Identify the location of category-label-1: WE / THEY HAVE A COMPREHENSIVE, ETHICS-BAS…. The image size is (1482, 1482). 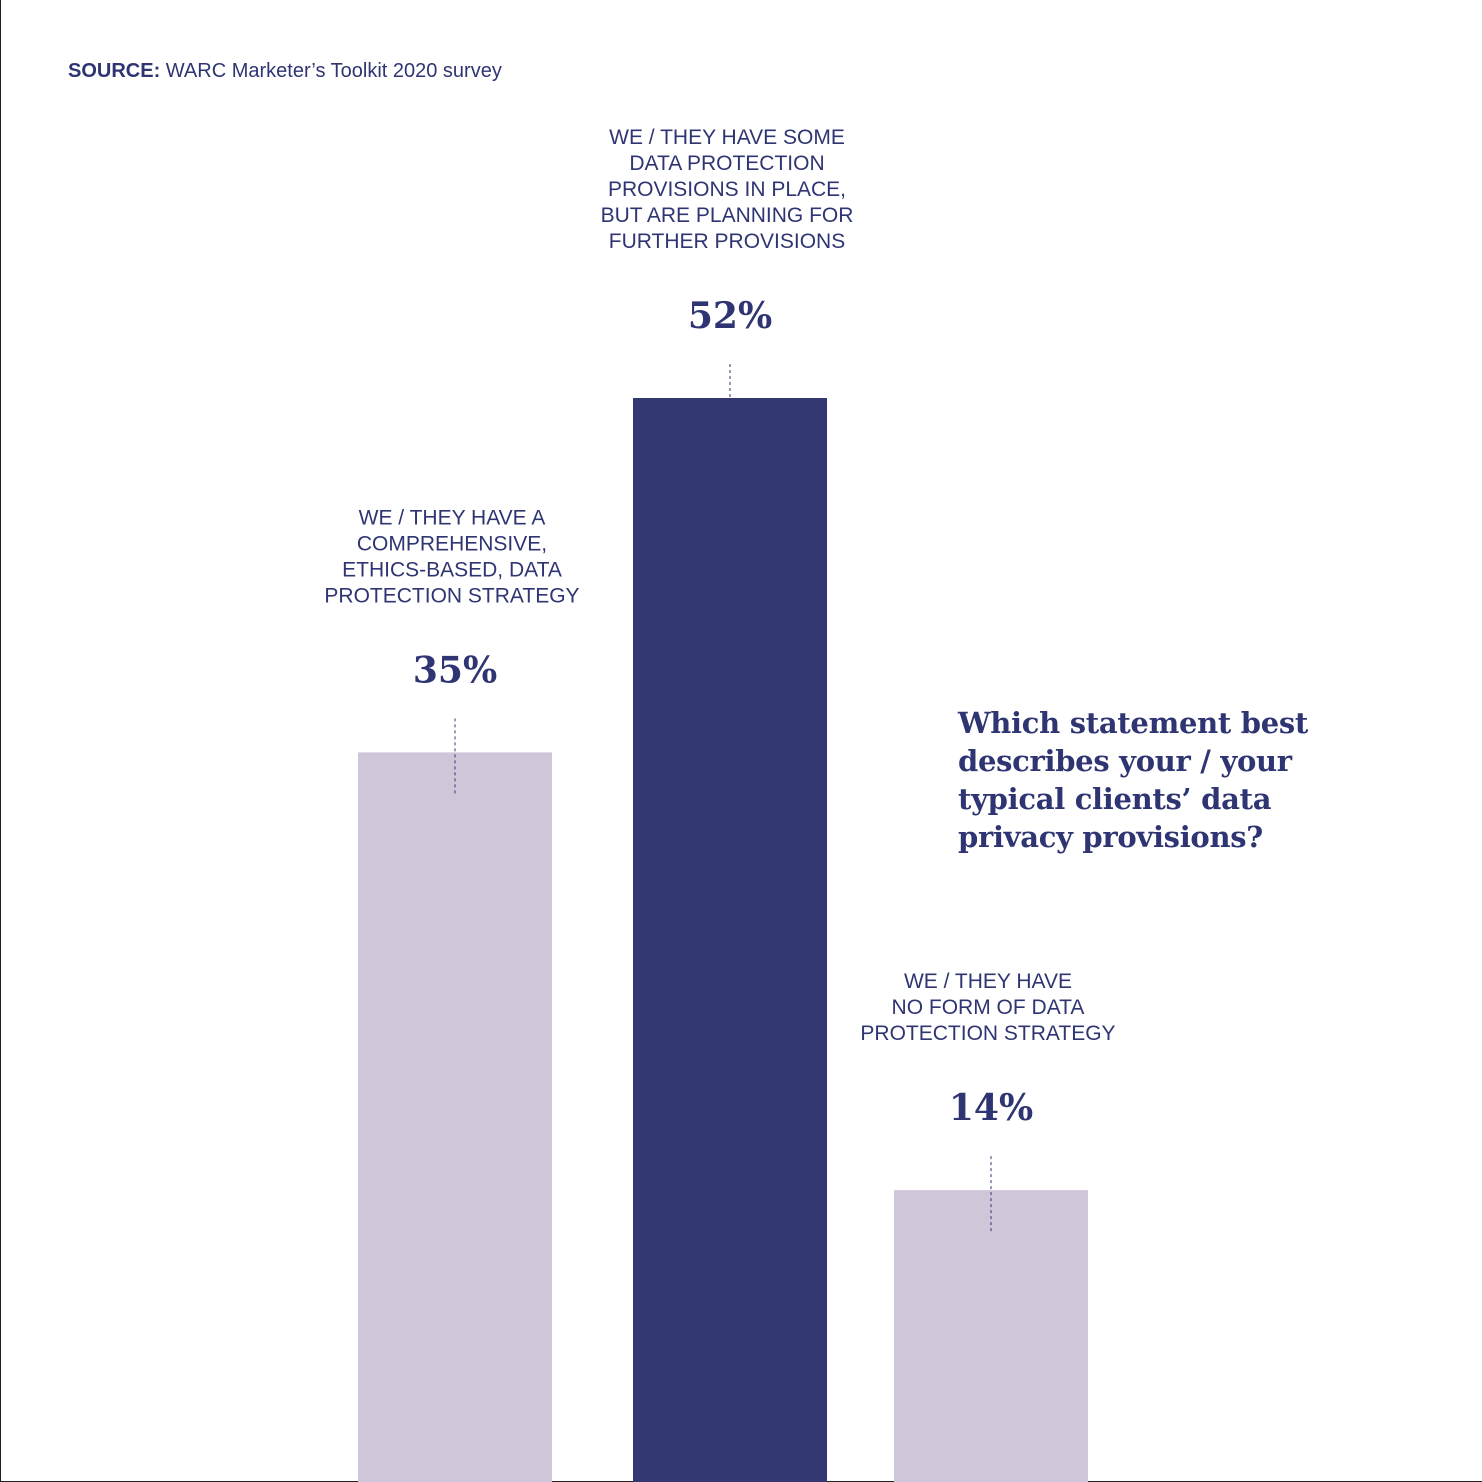
(451, 556).